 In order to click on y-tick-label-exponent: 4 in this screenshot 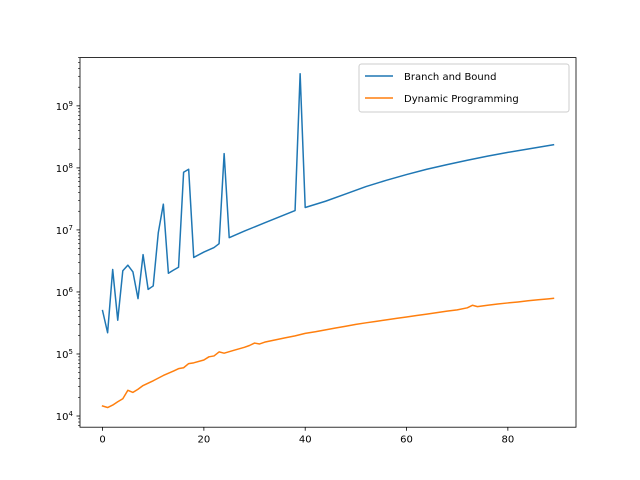, I will do `click(71, 414)`.